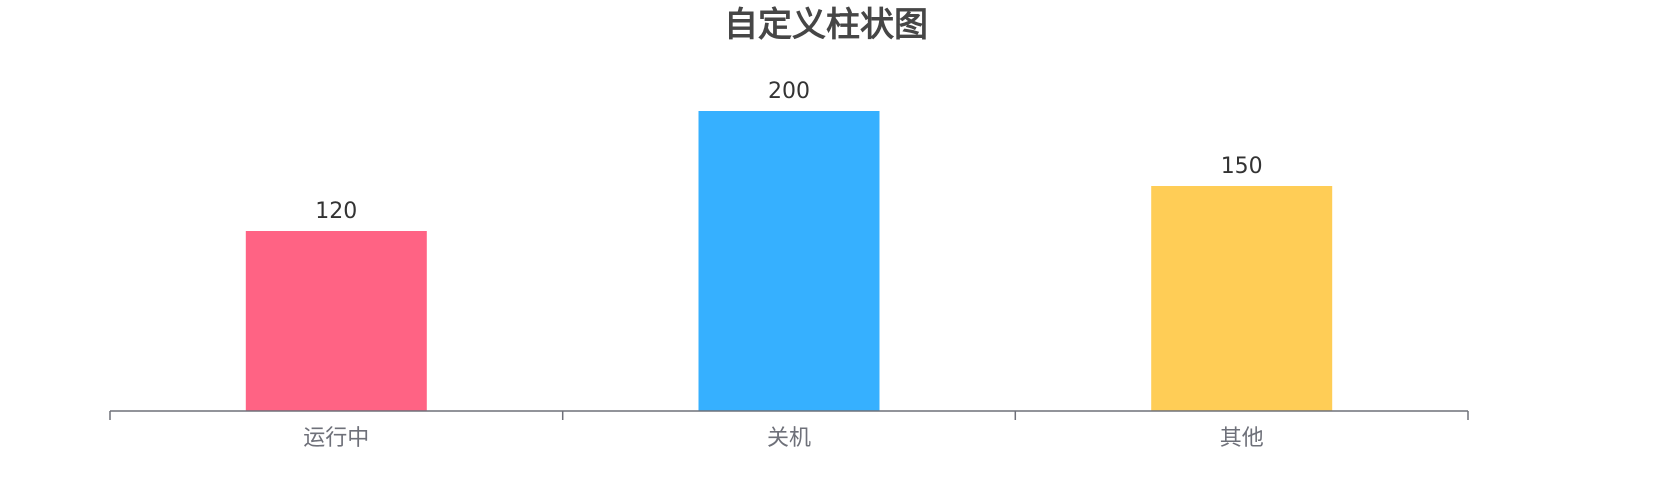 This screenshot has width=1653, height=503. What do you see at coordinates (789, 91) in the screenshot?
I see `data-label-2: 200` at bounding box center [789, 91].